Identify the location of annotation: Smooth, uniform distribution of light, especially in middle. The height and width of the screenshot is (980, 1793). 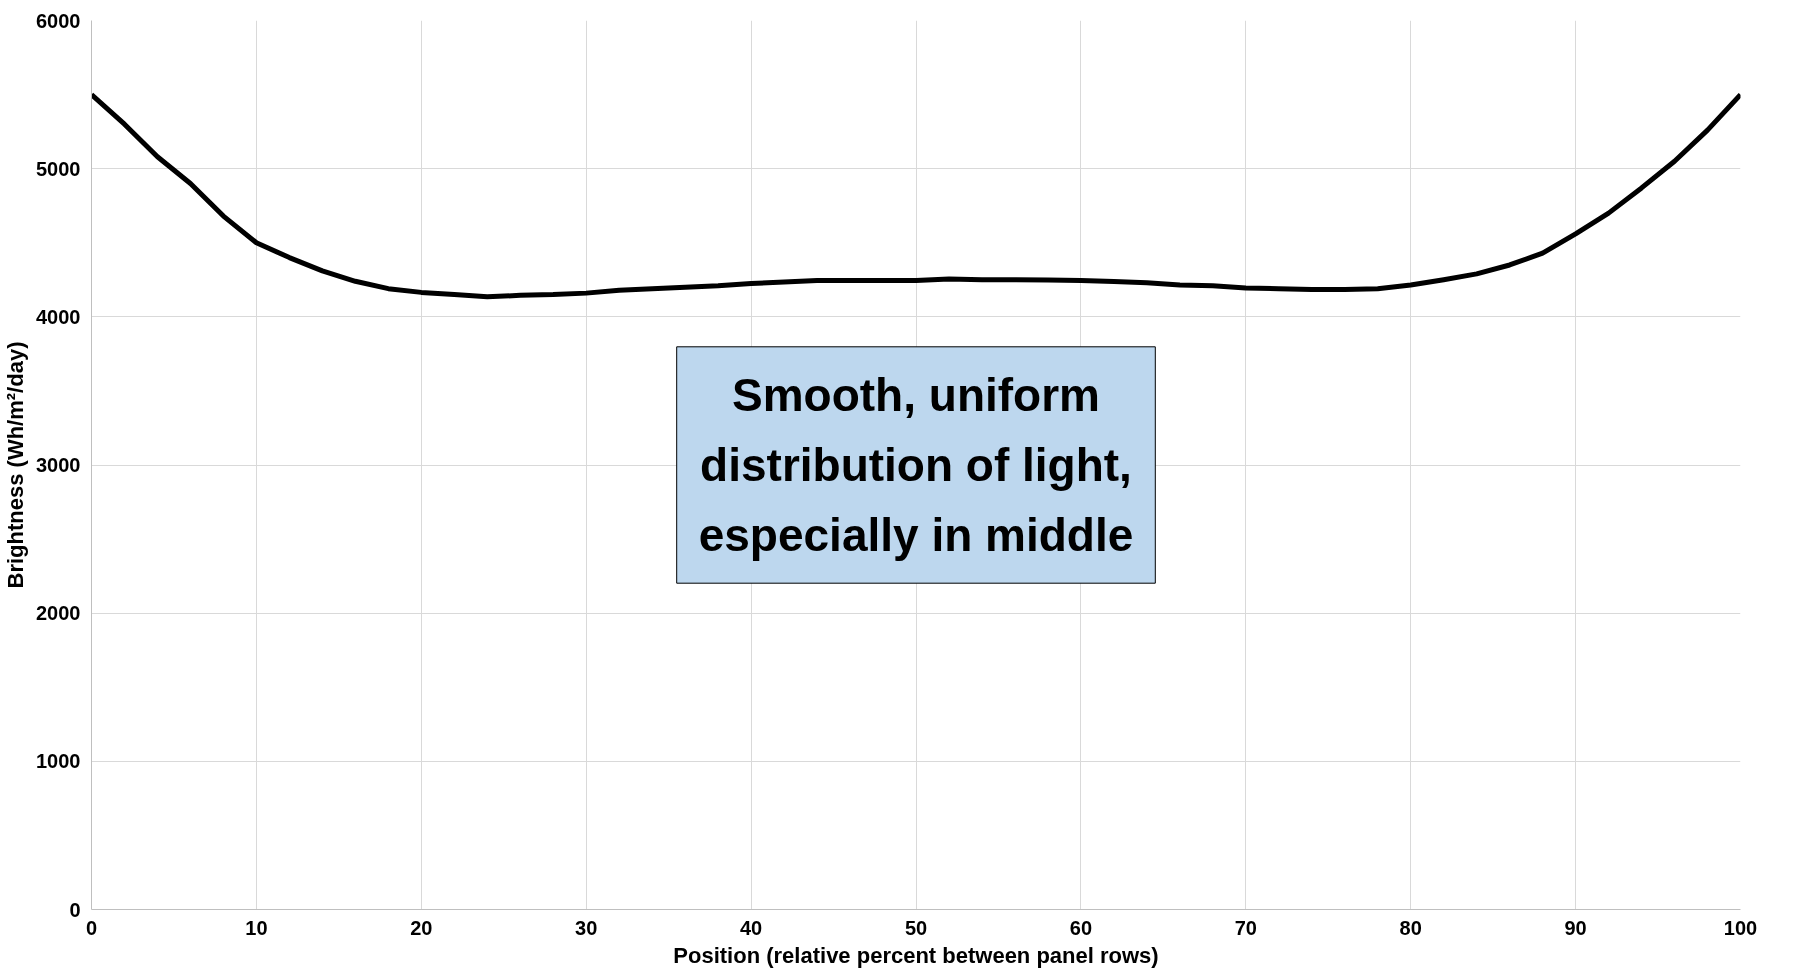
(916, 465).